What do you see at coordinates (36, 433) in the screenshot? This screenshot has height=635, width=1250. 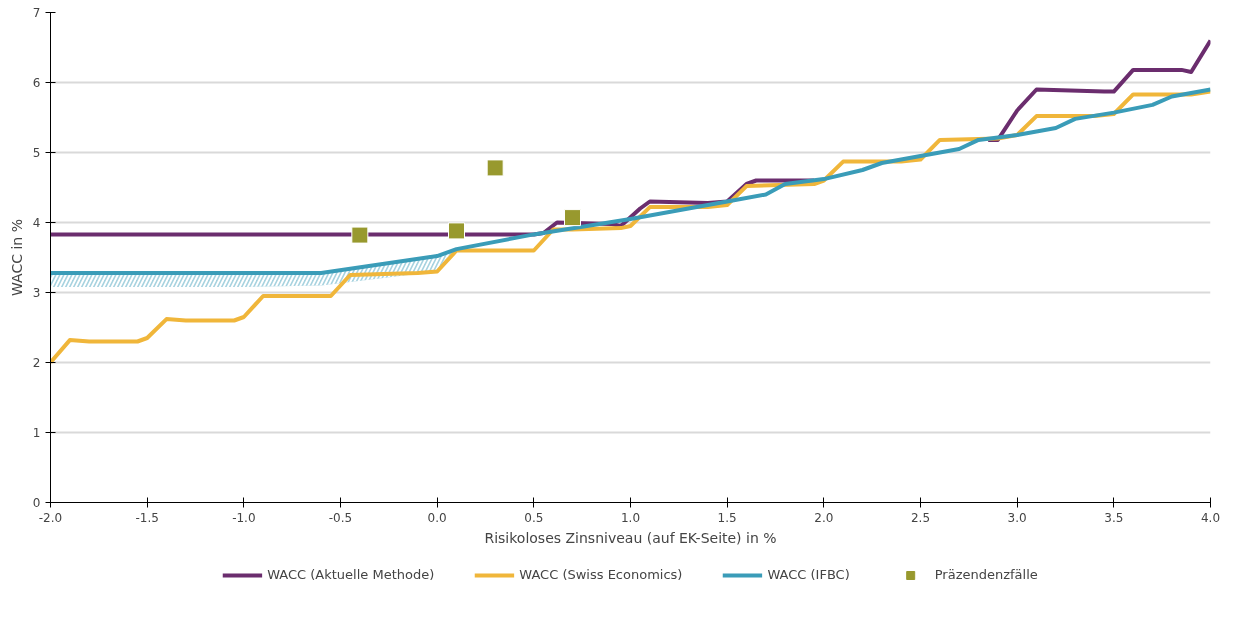 I see `y-tick-label: 1` at bounding box center [36, 433].